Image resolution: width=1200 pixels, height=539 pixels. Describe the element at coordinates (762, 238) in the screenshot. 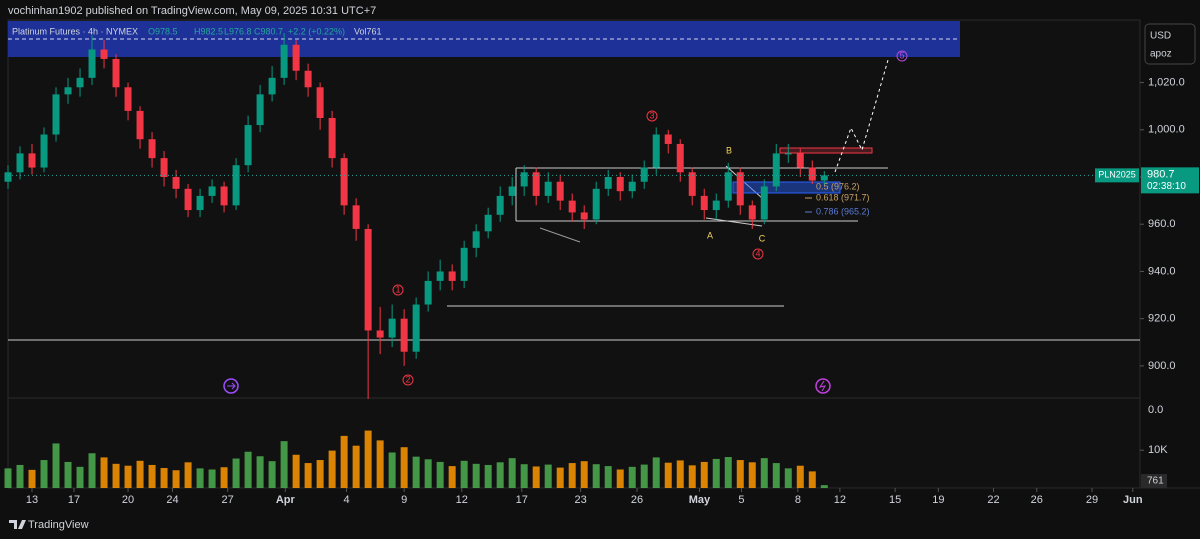

I see `abc-label: C` at that location.